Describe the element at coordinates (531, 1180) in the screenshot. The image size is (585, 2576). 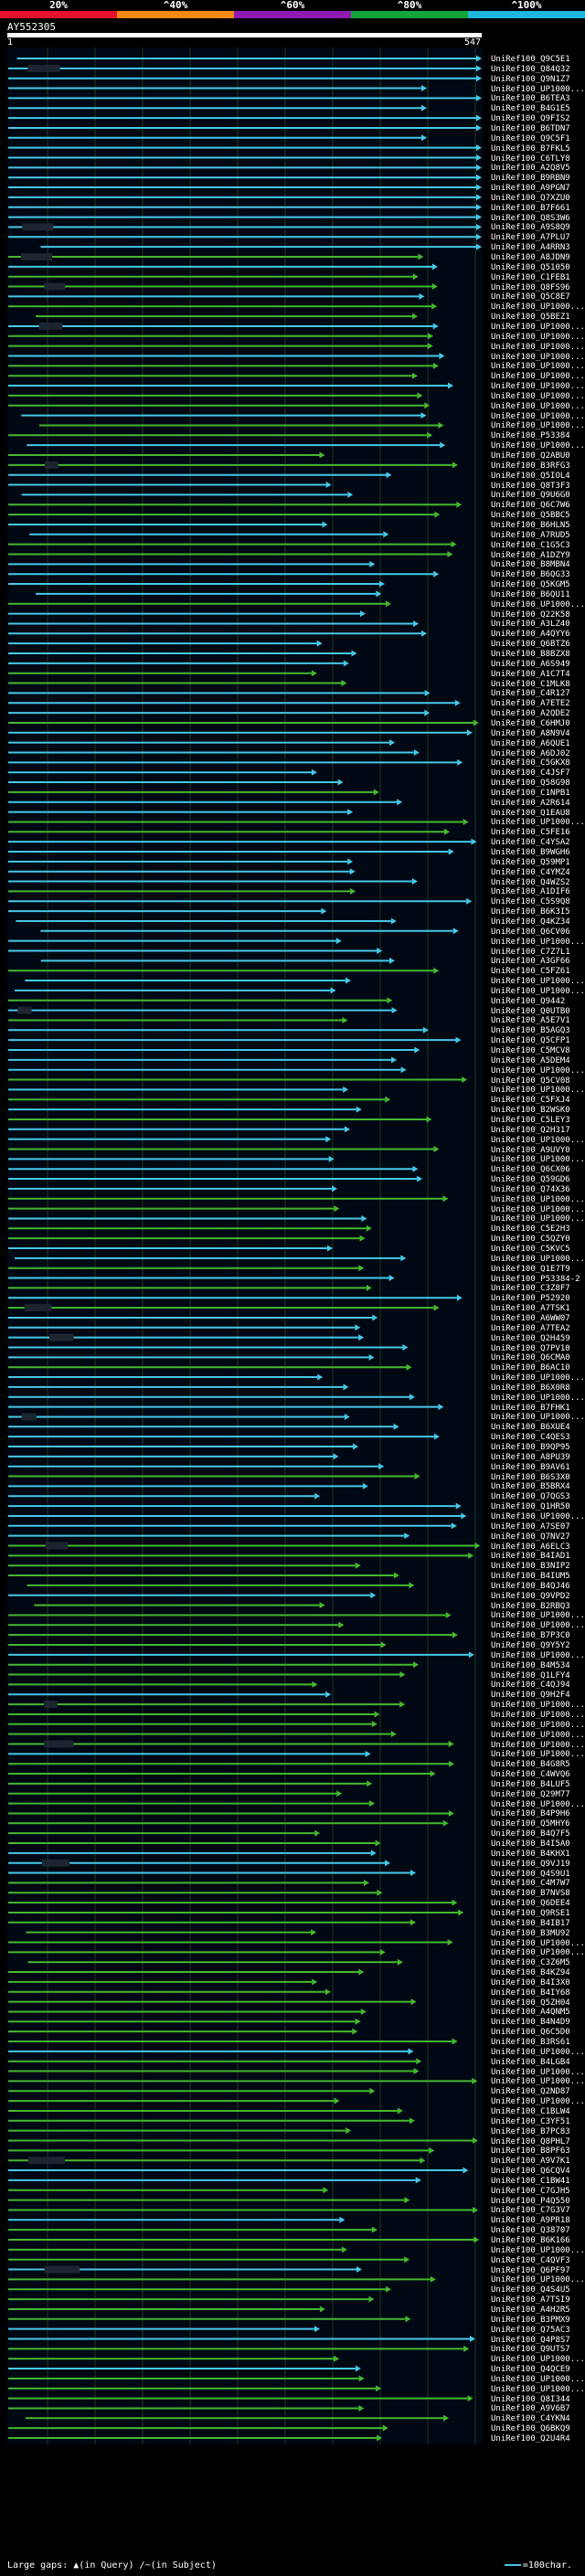
I see `hit-name: UniRef100_Q59GD6` at that location.